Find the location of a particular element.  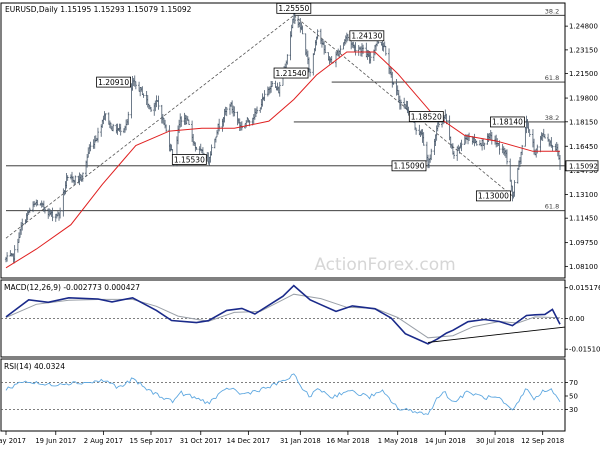

y-tick-label: 1.18150 is located at coordinates (583, 122).